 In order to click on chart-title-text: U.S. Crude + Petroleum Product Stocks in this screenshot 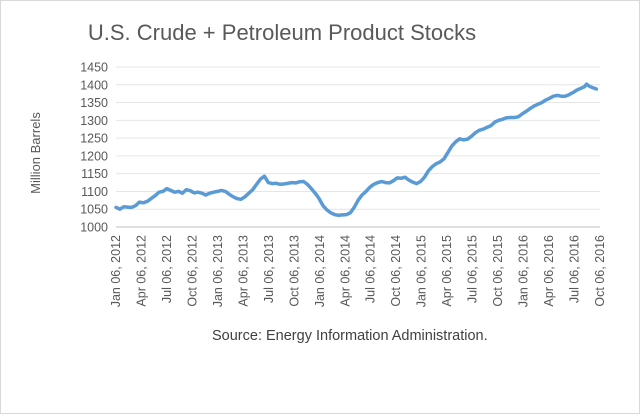, I will do `click(282, 32)`.